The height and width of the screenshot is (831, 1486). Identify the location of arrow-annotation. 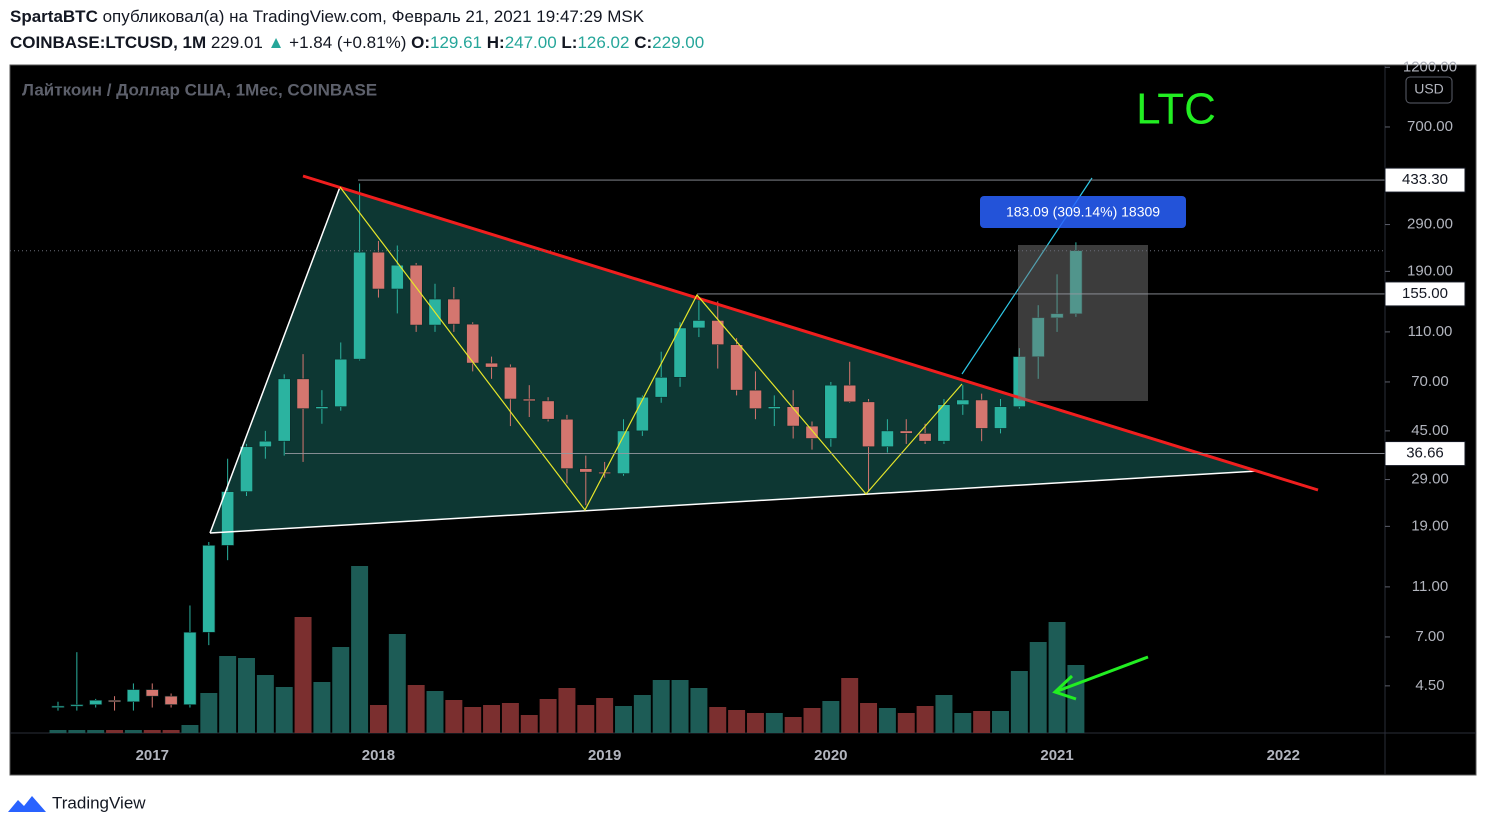
(1101, 674).